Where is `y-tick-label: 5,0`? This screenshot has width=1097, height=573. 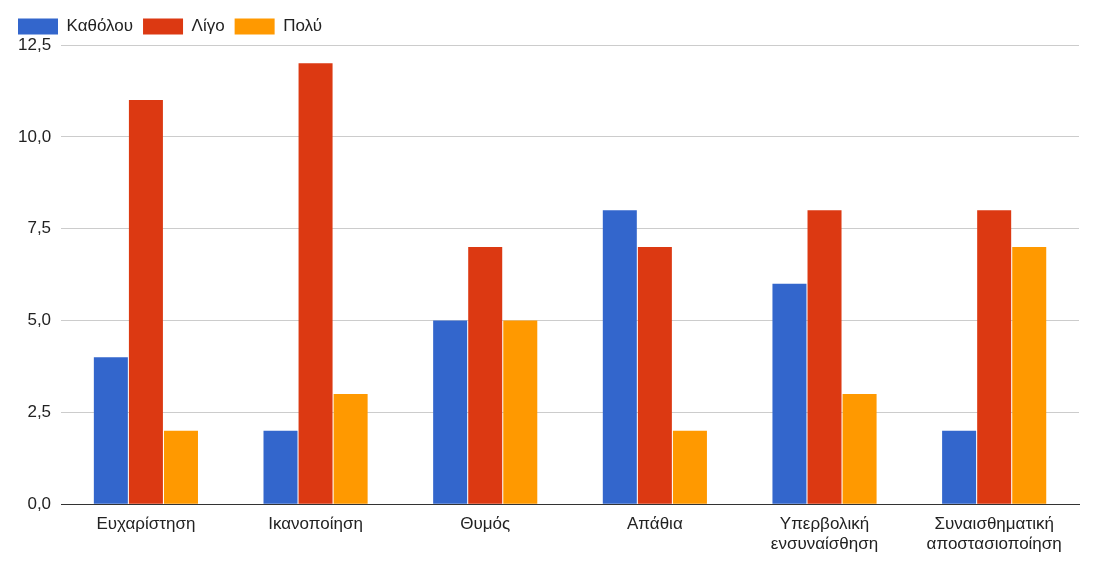
y-tick-label: 5,0 is located at coordinates (39, 320).